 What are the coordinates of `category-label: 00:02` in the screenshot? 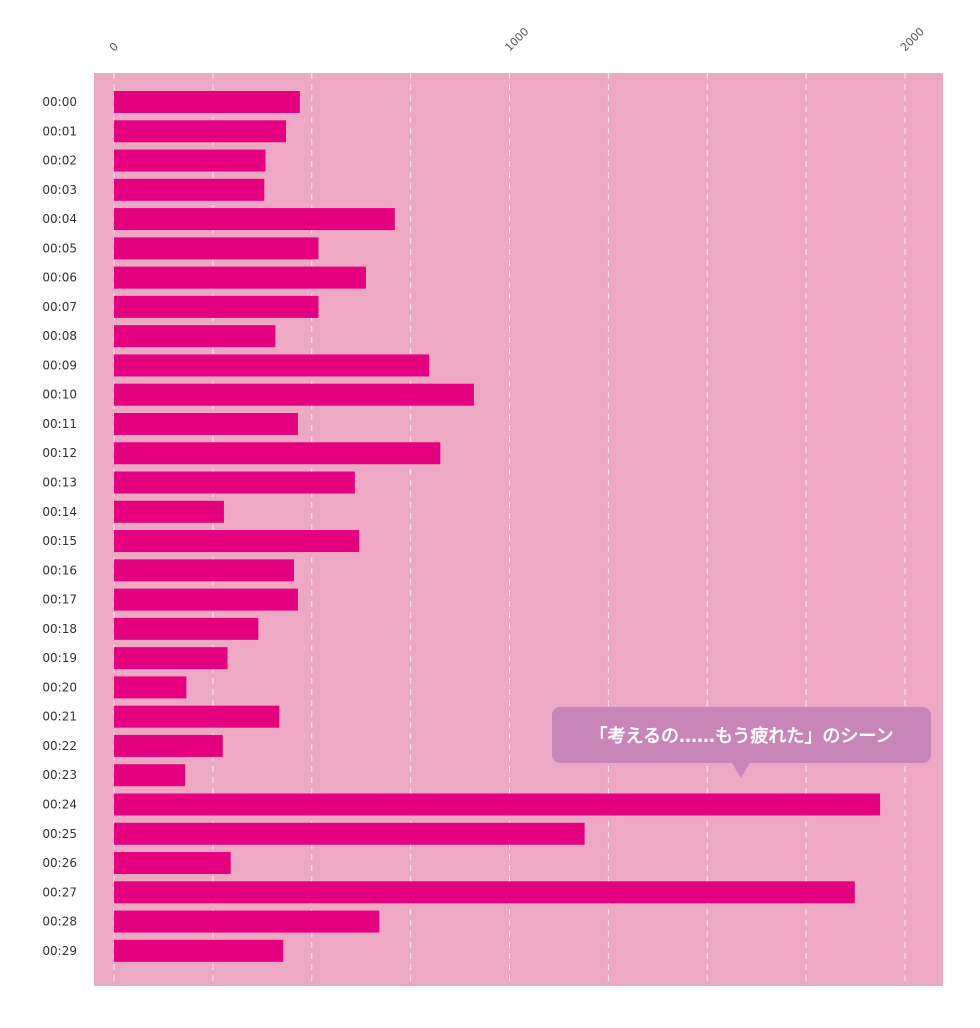 It's located at (59, 161).